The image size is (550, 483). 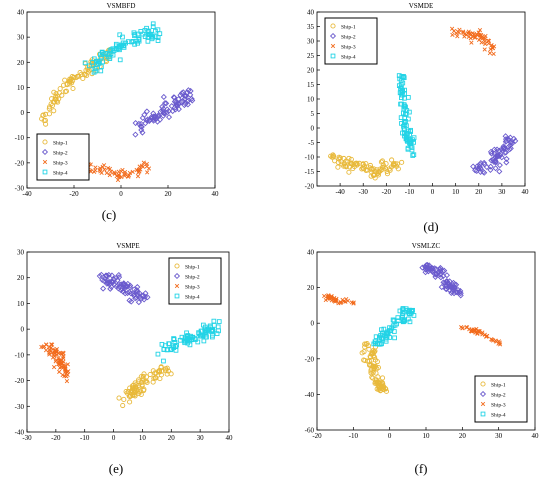 I want to click on chart-title: VSMPE, so click(x=127, y=246).